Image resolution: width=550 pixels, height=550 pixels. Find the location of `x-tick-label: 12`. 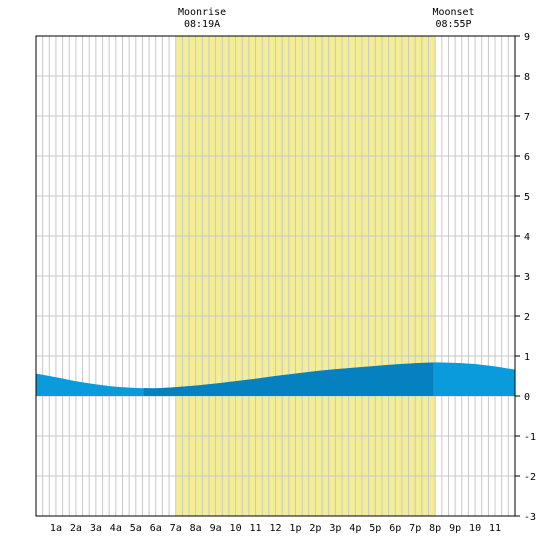

x-tick-label: 12 is located at coordinates (275, 528).